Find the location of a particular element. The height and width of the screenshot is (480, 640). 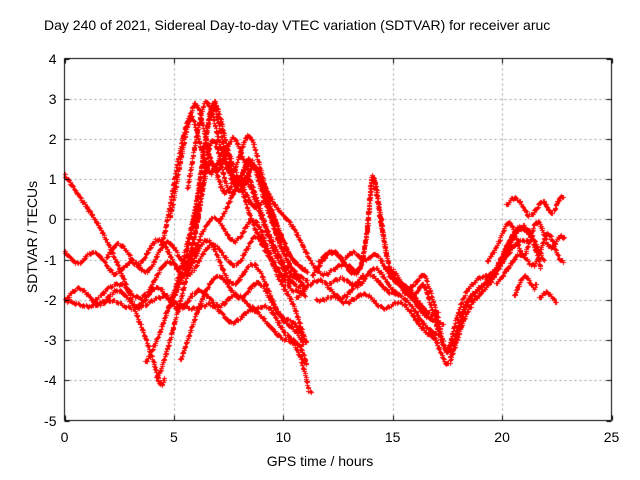

y-tick-label: 4 is located at coordinates (52, 58).